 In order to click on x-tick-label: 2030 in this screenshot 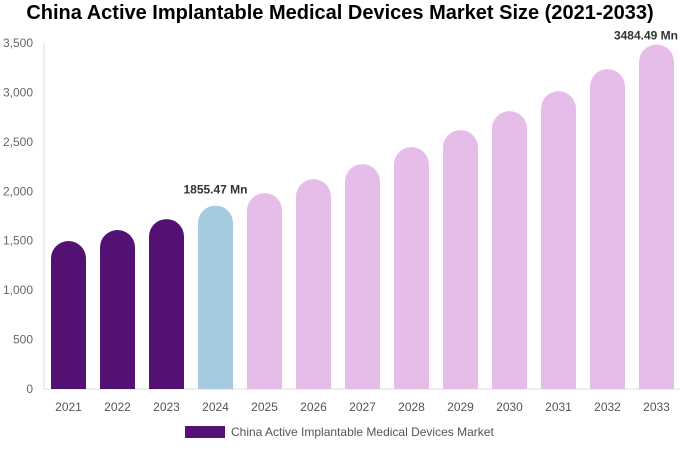, I will do `click(509, 407)`.